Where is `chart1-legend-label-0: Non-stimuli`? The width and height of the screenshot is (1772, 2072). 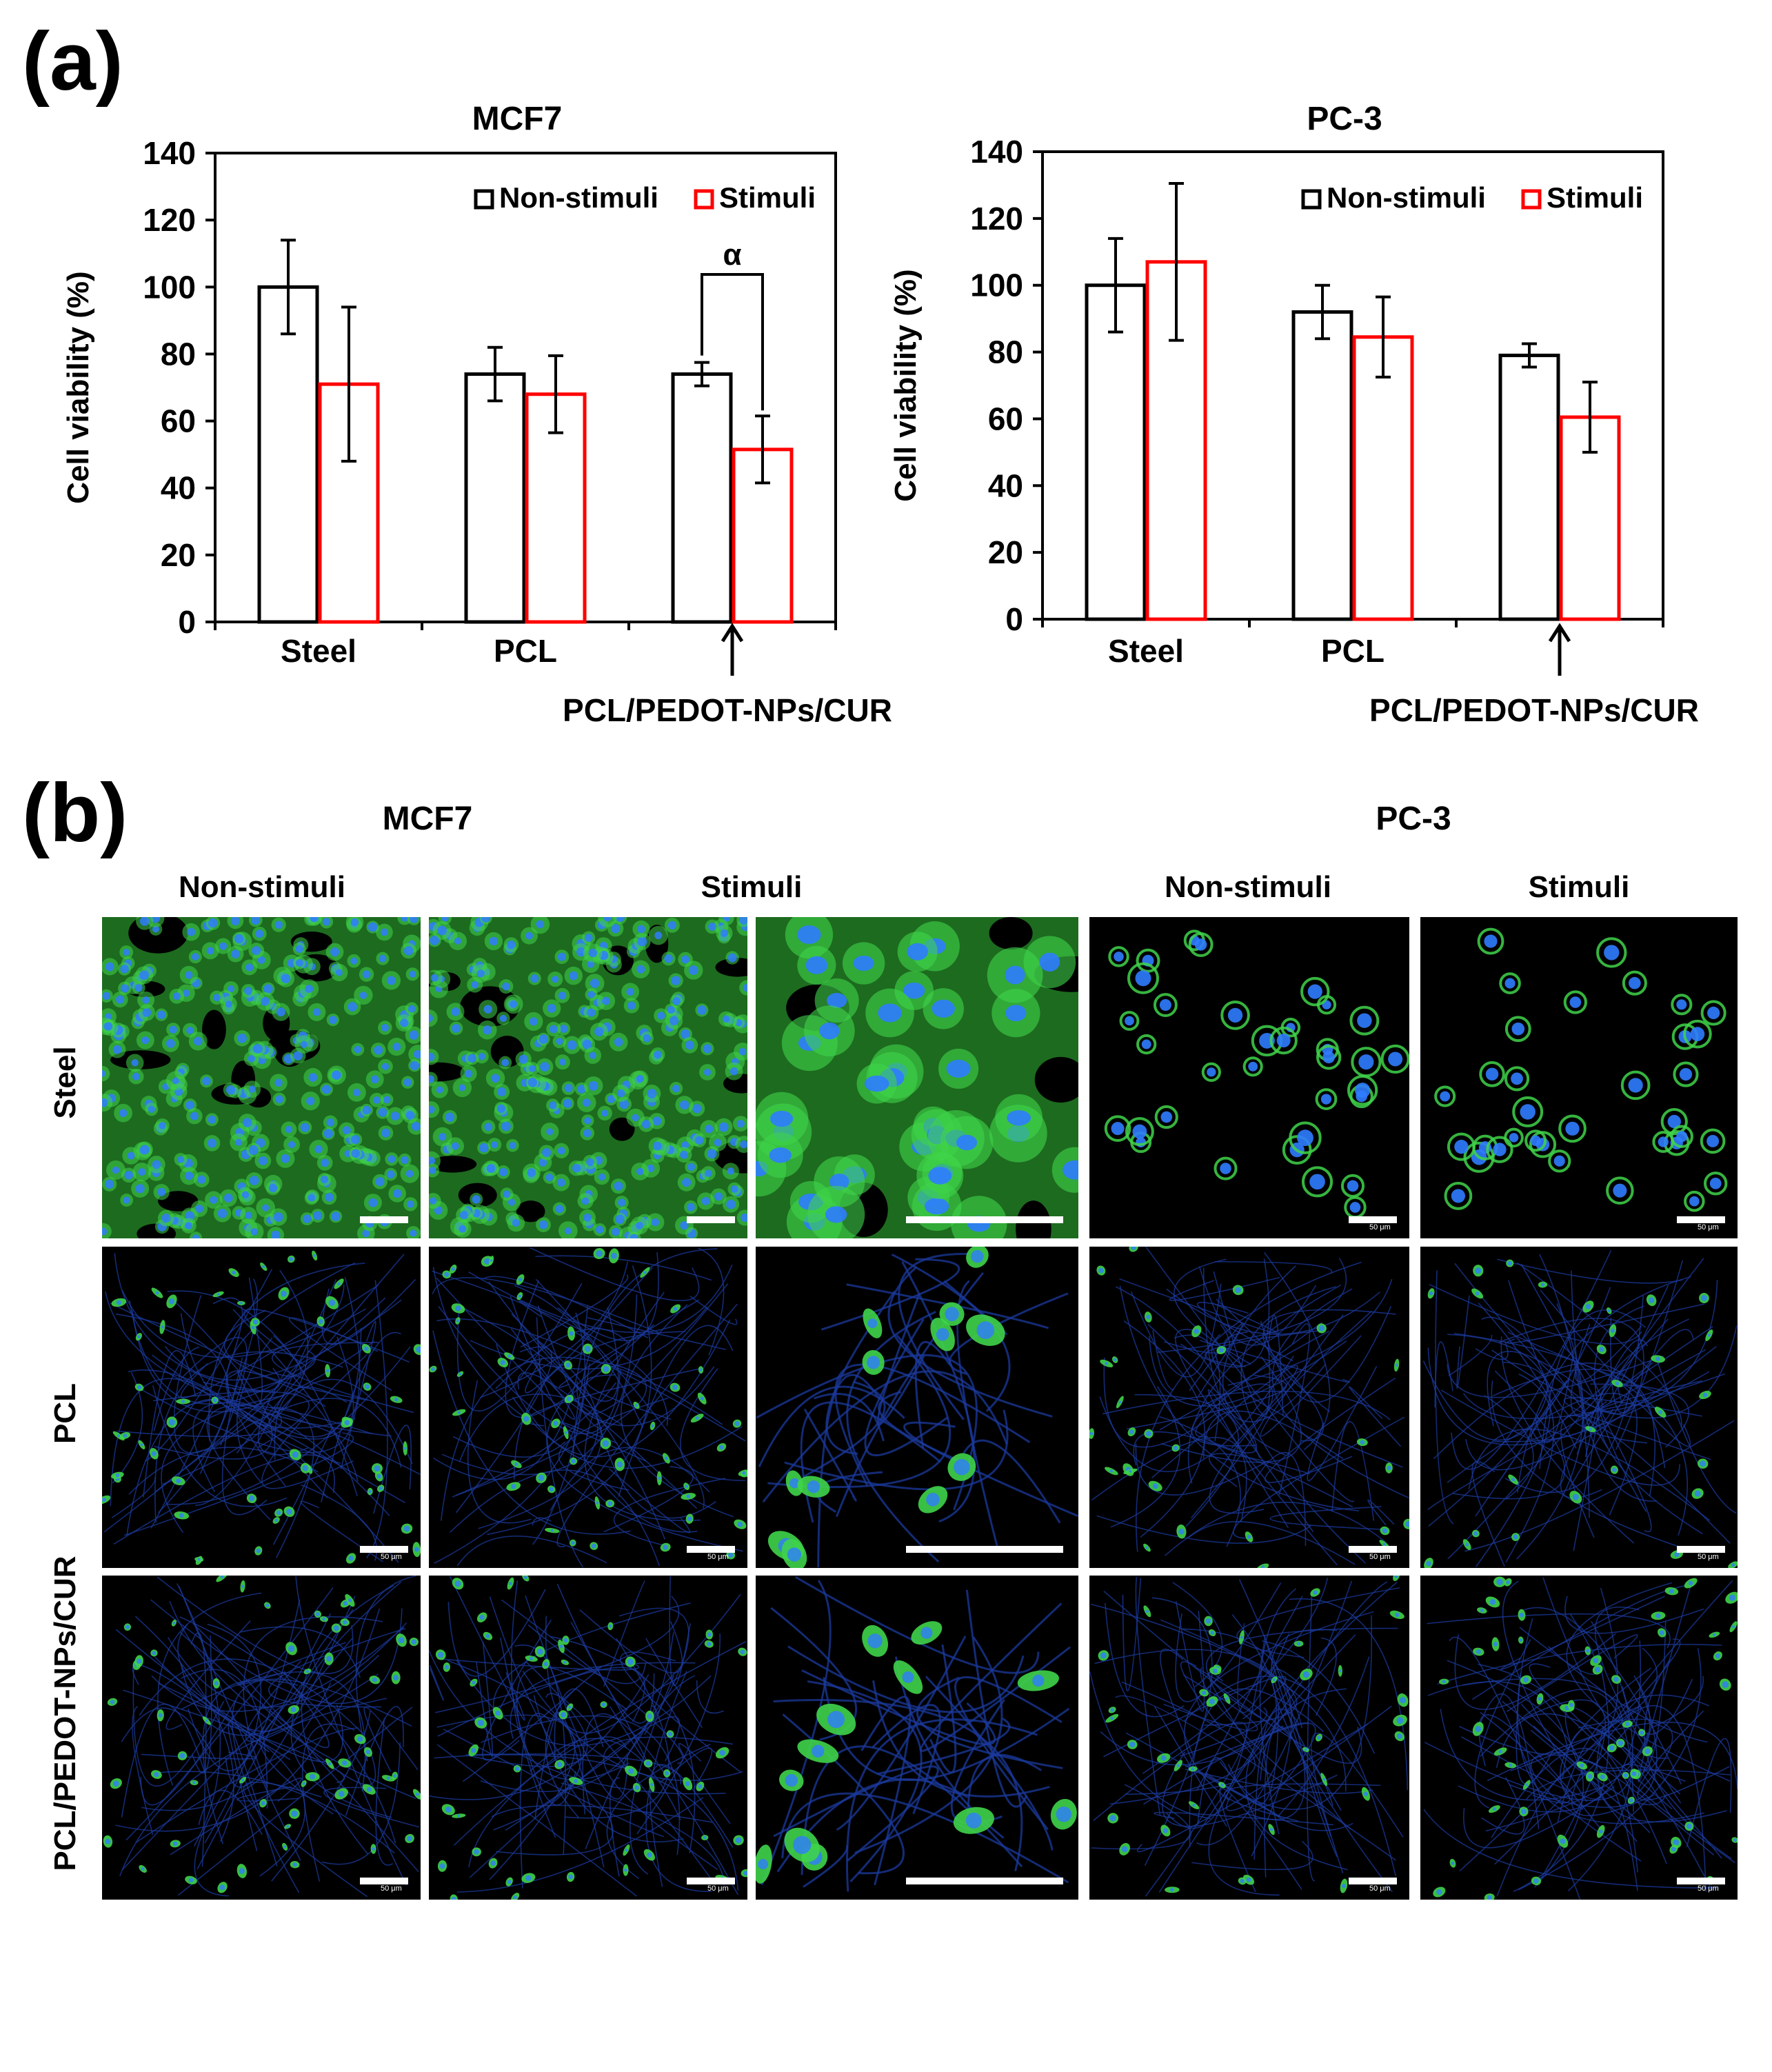 chart1-legend-label-0: Non-stimuli is located at coordinates (1407, 197).